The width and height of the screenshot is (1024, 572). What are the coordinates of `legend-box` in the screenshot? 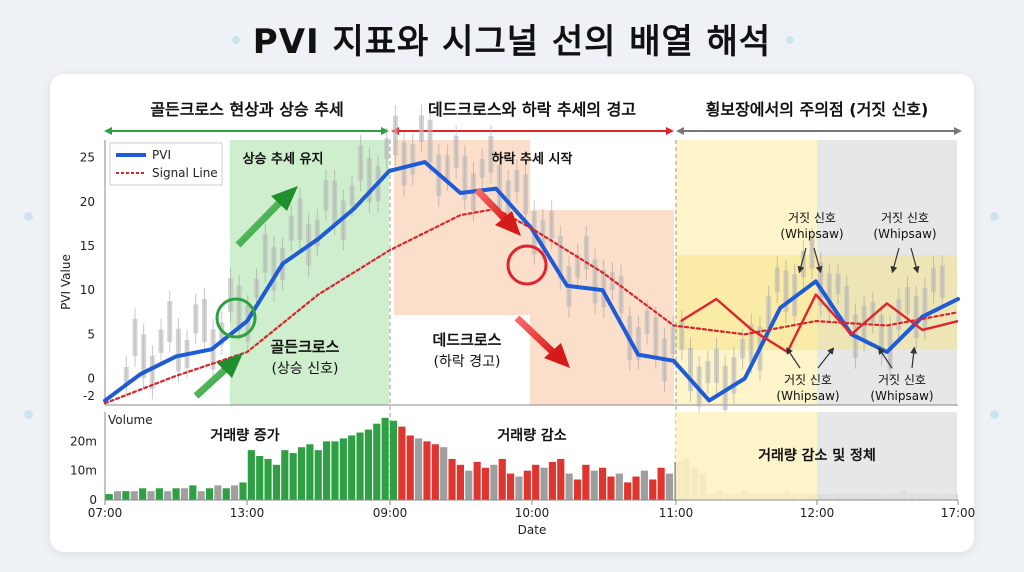 It's located at (166, 164).